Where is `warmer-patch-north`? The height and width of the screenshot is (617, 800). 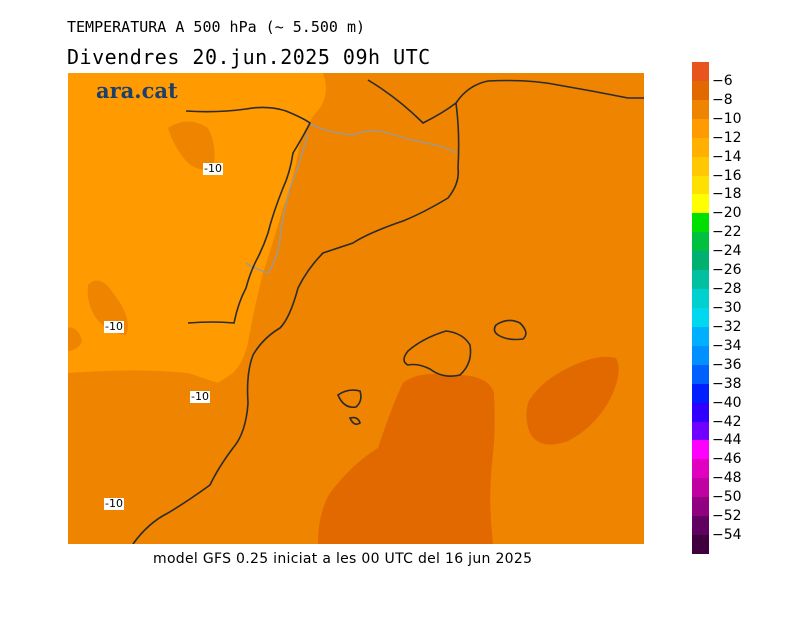 warmer-patch-north is located at coordinates (191, 145).